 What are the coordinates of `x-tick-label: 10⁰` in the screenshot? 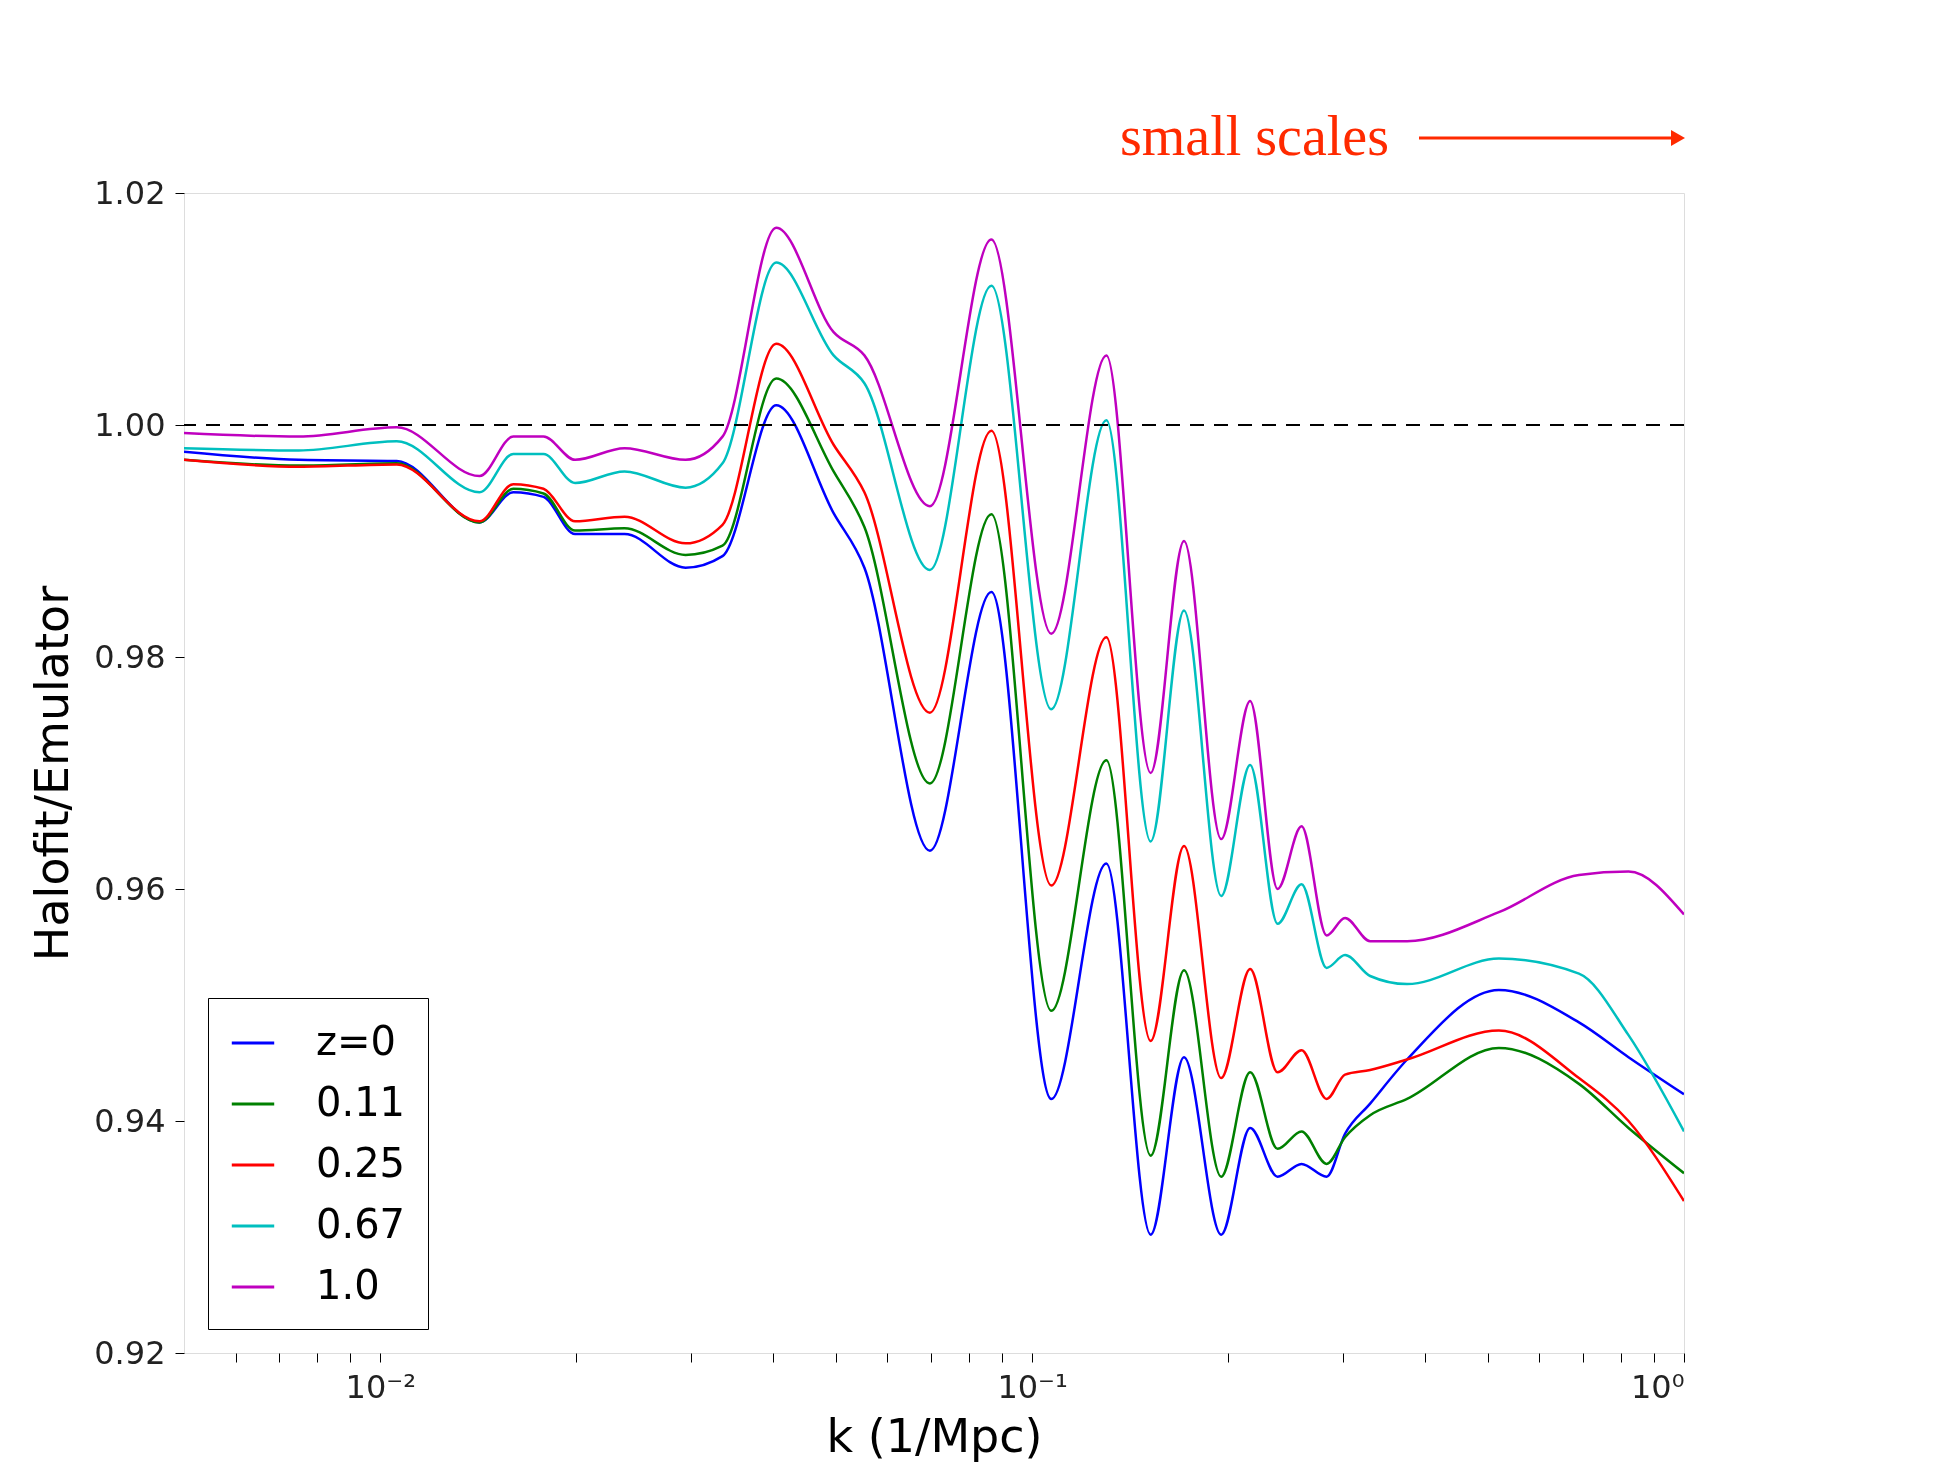 It's located at (1657, 1386).